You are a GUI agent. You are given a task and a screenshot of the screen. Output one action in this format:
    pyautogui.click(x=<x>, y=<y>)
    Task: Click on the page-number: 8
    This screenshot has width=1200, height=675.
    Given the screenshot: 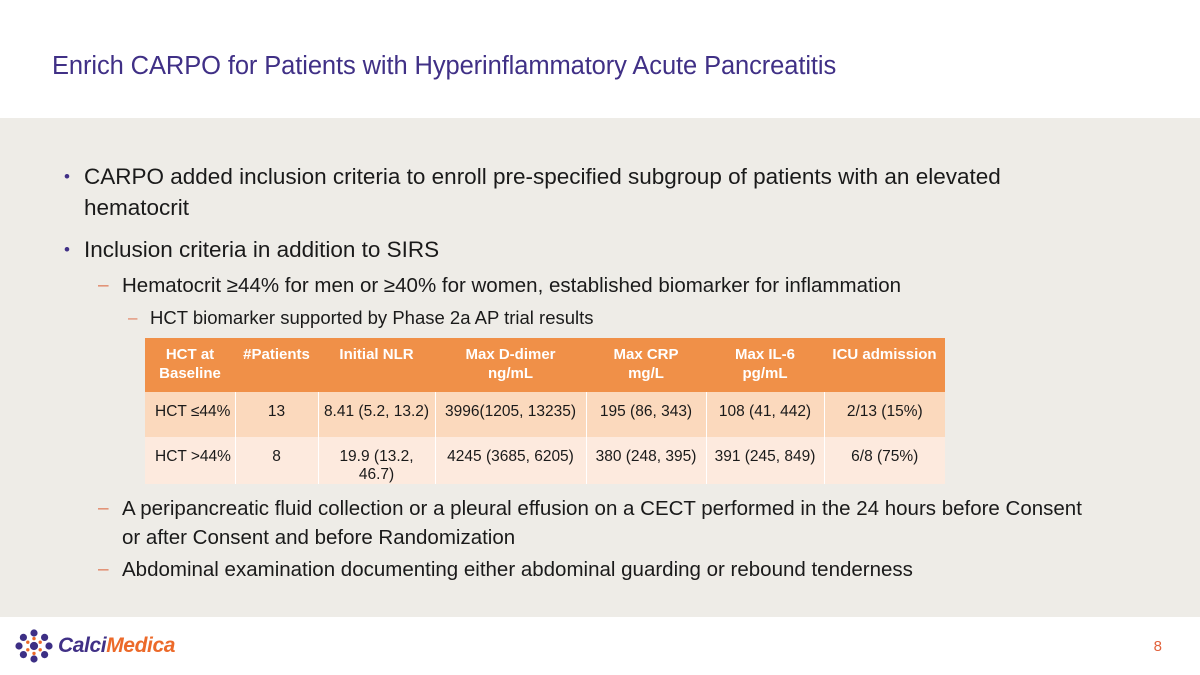 What is the action you would take?
    pyautogui.click(x=1157, y=646)
    